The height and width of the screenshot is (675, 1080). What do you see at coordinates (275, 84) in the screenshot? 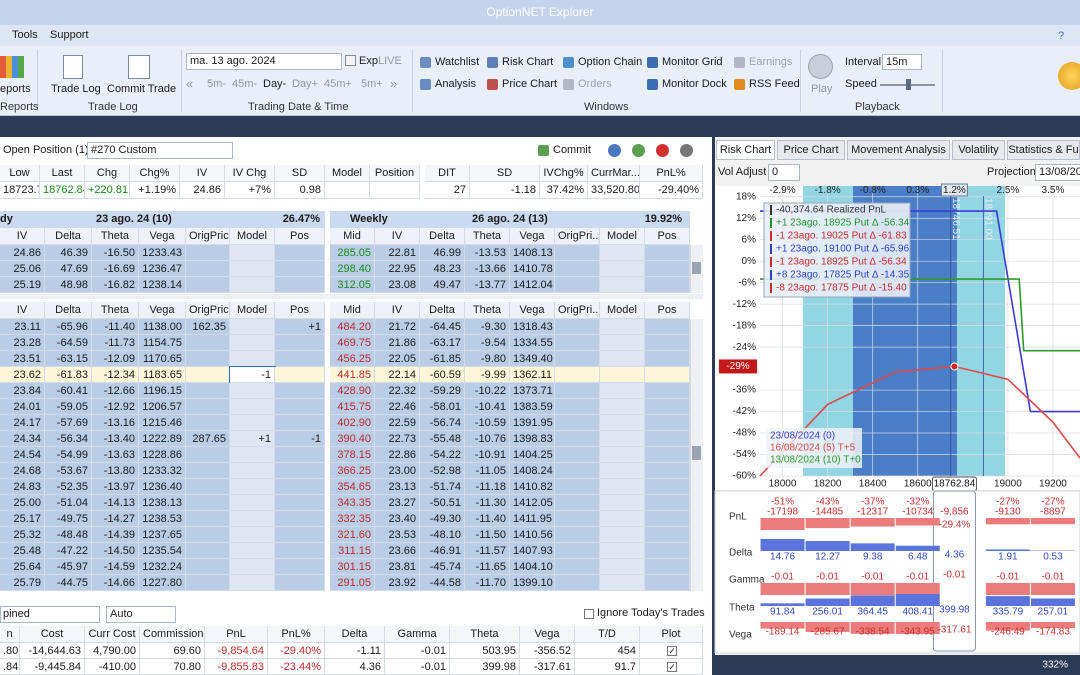
I see `step-button: Day-` at bounding box center [275, 84].